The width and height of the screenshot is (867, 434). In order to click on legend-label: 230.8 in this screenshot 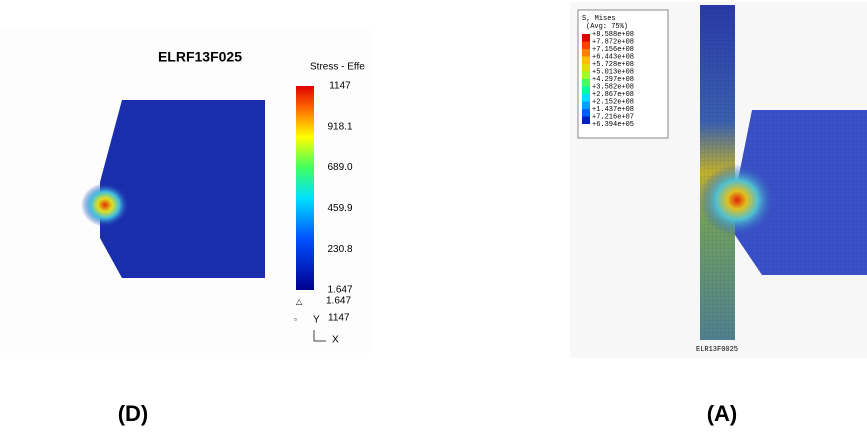, I will do `click(339, 249)`.